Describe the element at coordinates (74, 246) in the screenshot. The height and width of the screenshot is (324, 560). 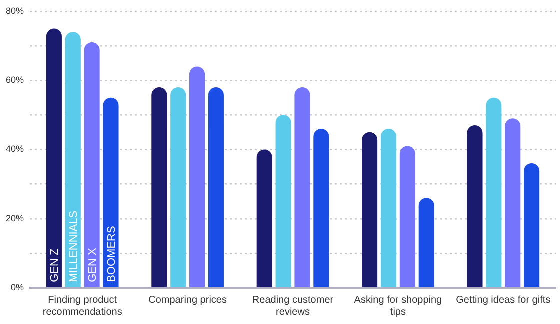
I see `series-label: MILLENNIALS` at that location.